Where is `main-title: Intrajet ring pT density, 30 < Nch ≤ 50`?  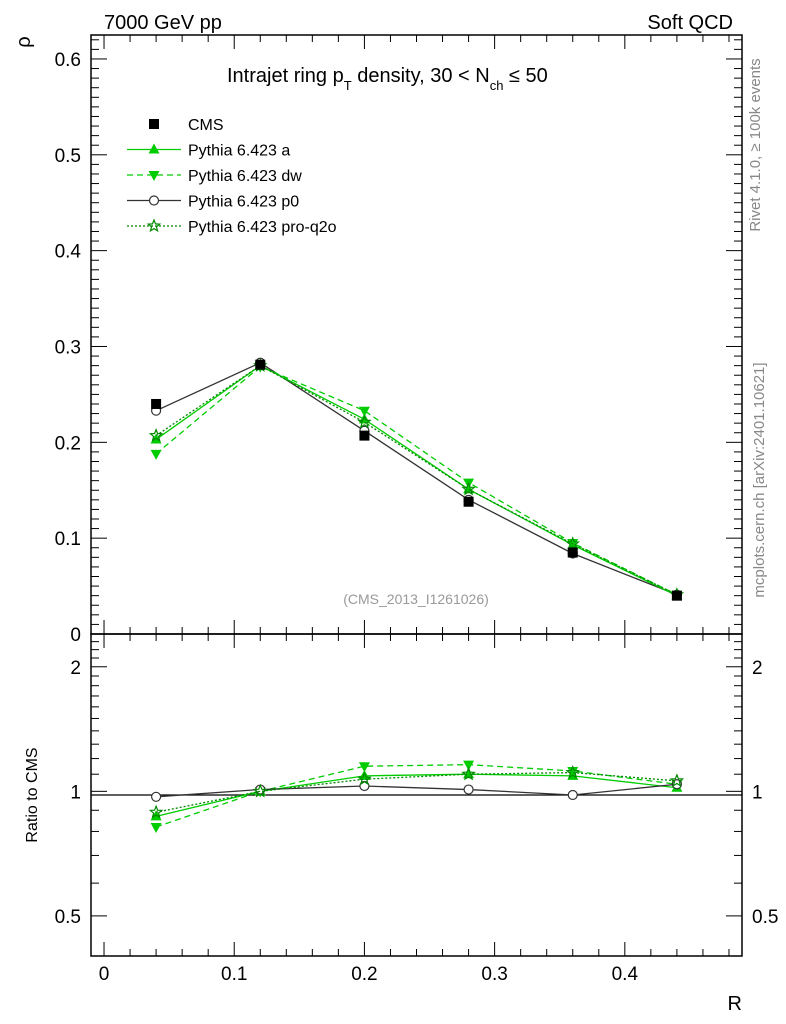
main-title: Intrajet ring pT density, 30 < Nch ≤ 50 is located at coordinates (387, 79).